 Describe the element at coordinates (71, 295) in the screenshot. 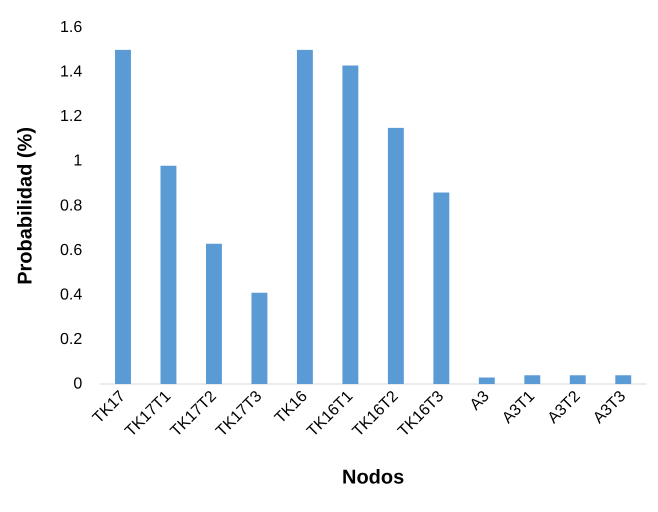

I see `y-tick-label: 0.4` at that location.